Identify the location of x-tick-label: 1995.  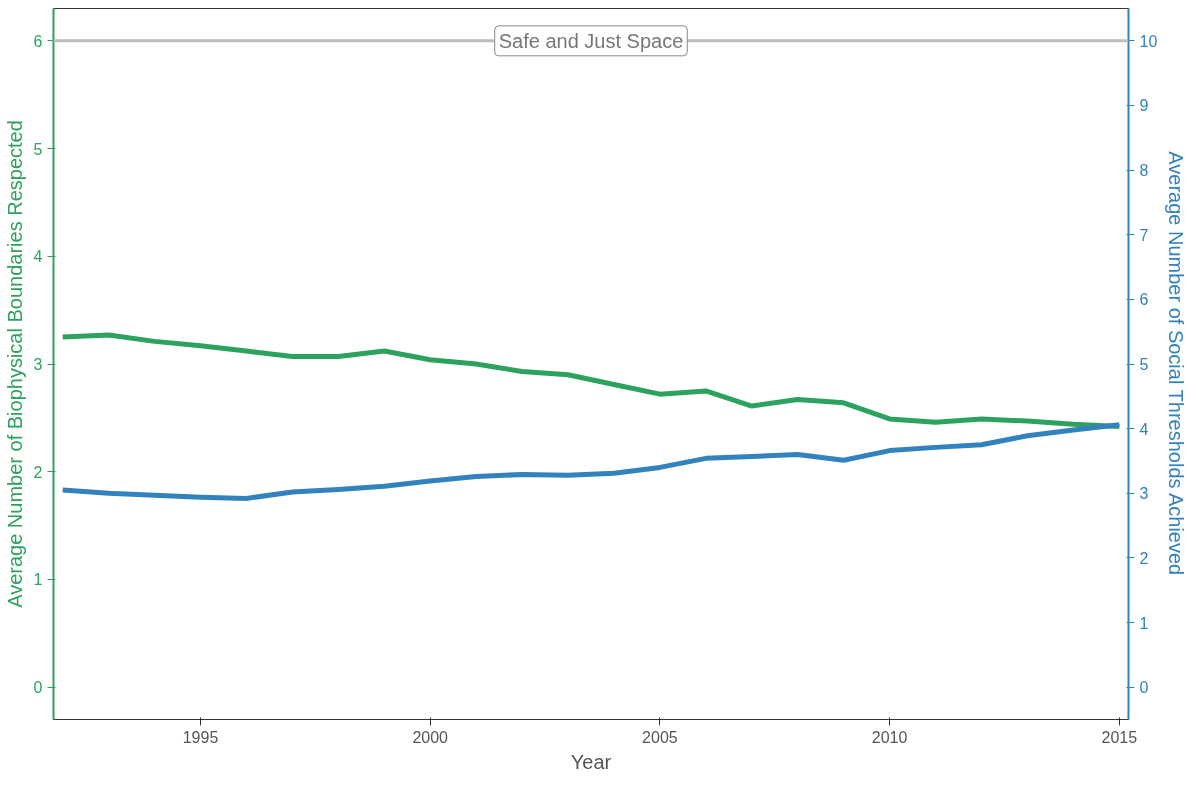
(200, 737).